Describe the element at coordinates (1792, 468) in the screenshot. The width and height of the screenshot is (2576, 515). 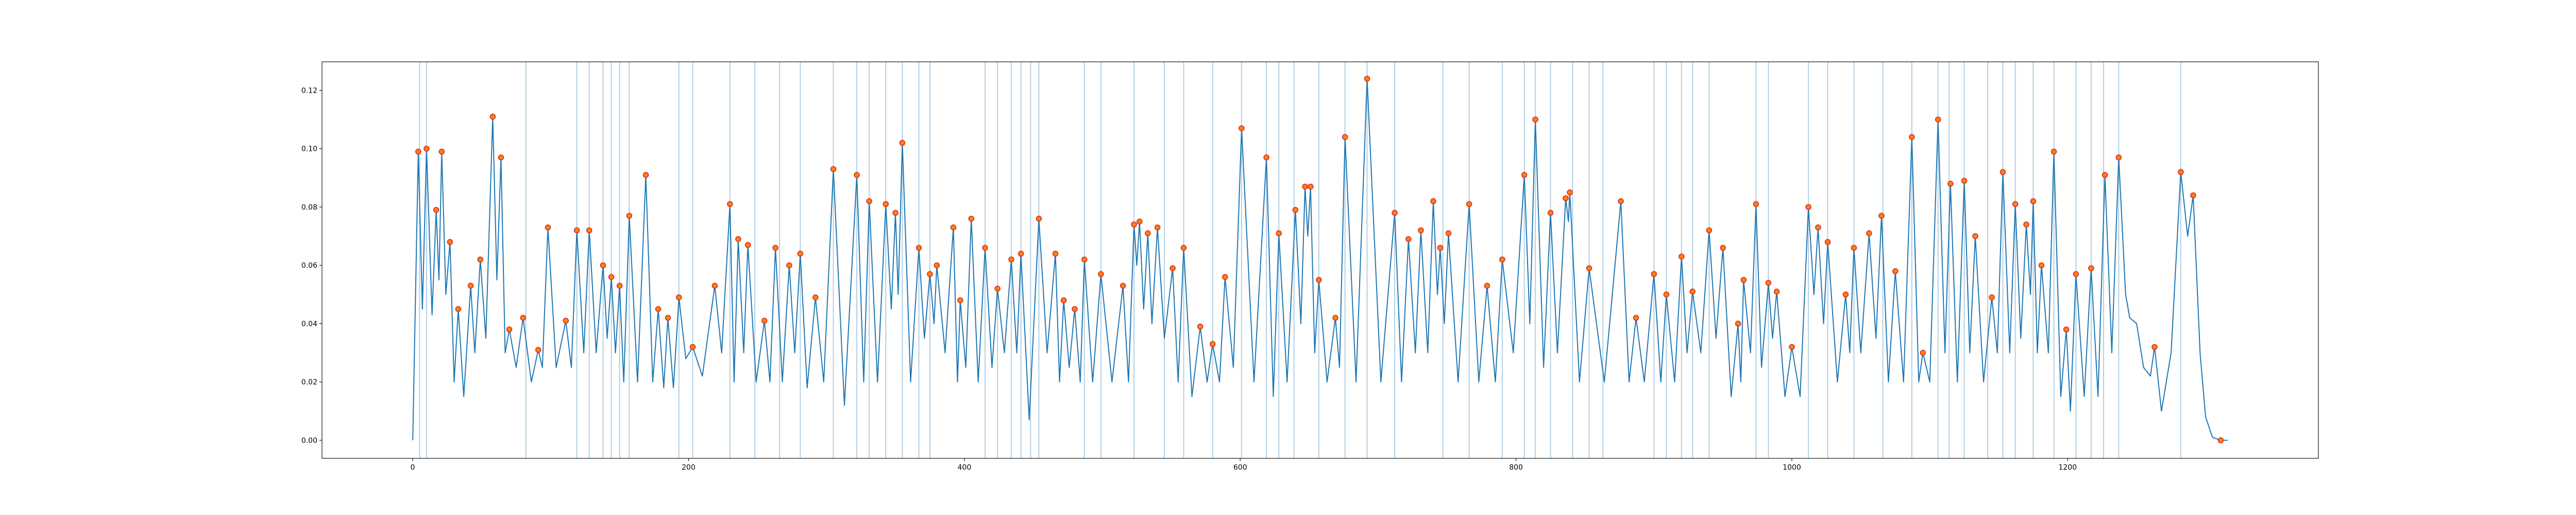
I see `x-tick-label: 1000` at that location.